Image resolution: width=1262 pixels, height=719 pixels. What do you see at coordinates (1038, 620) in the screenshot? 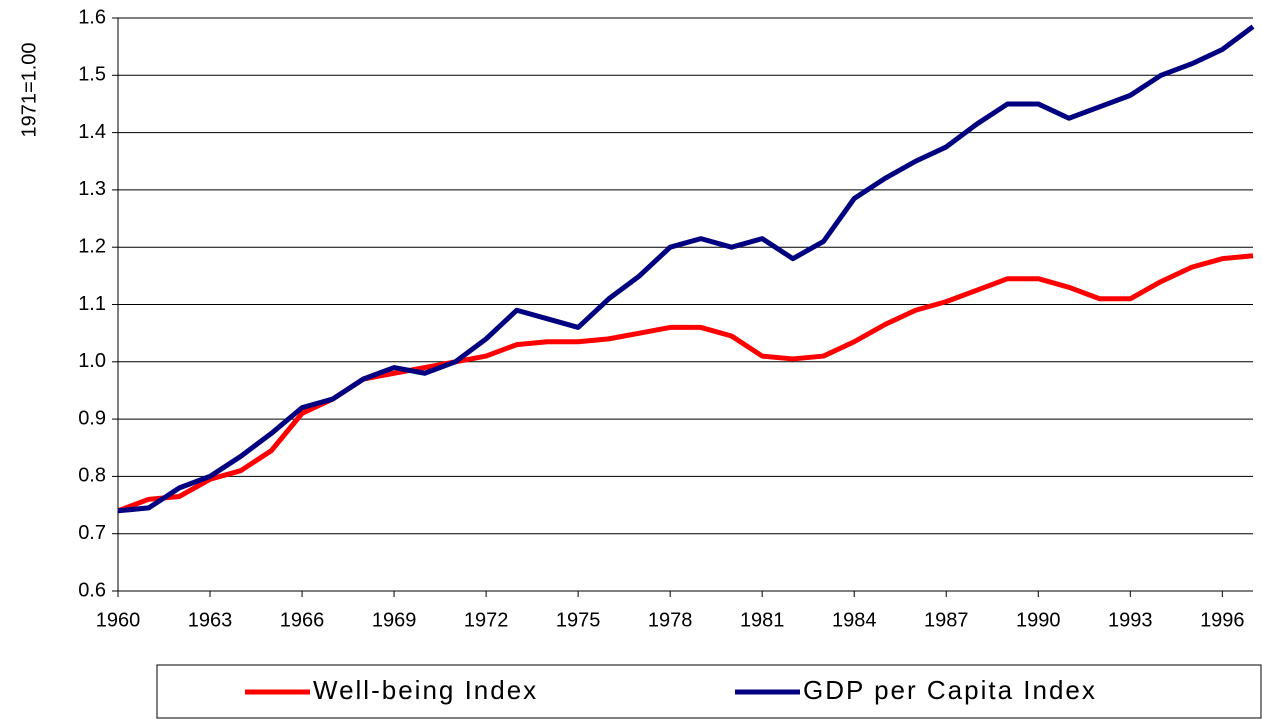
I see `x-tick-label: 1990` at bounding box center [1038, 620].